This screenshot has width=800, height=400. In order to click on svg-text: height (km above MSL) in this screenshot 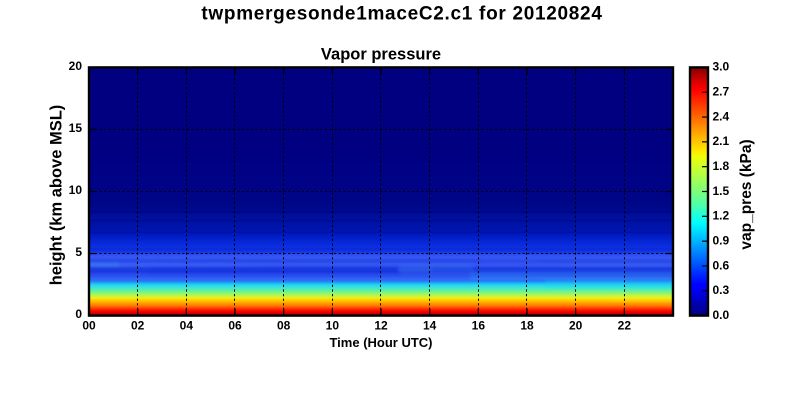, I will do `click(57, 195)`.